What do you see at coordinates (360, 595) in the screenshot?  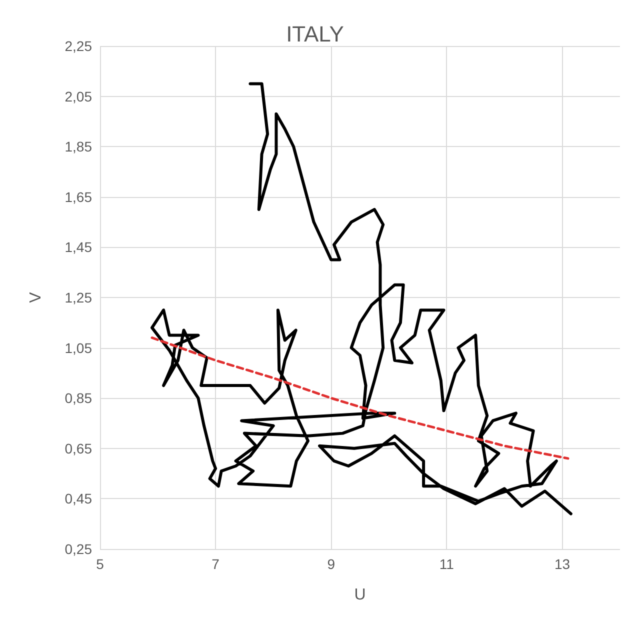 I see `x-axis-title: U` at bounding box center [360, 595].